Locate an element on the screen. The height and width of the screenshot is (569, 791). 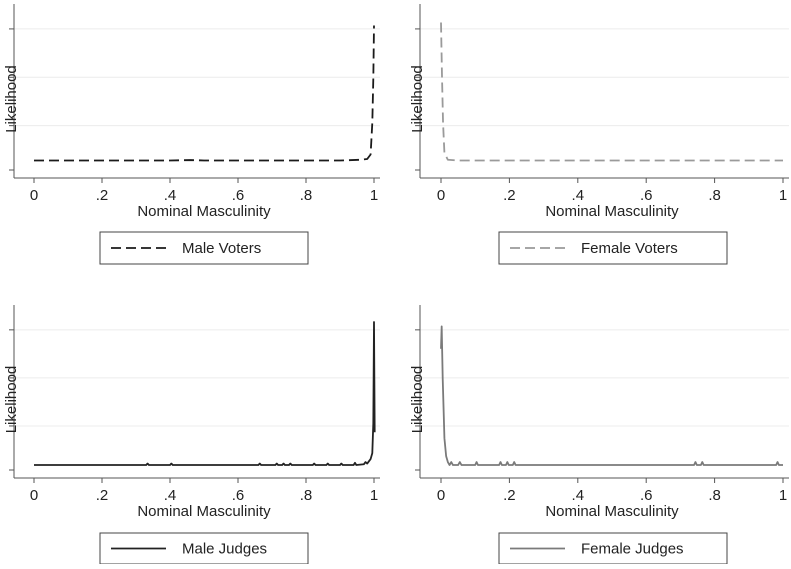
legend: Female Voters is located at coordinates (613, 248).